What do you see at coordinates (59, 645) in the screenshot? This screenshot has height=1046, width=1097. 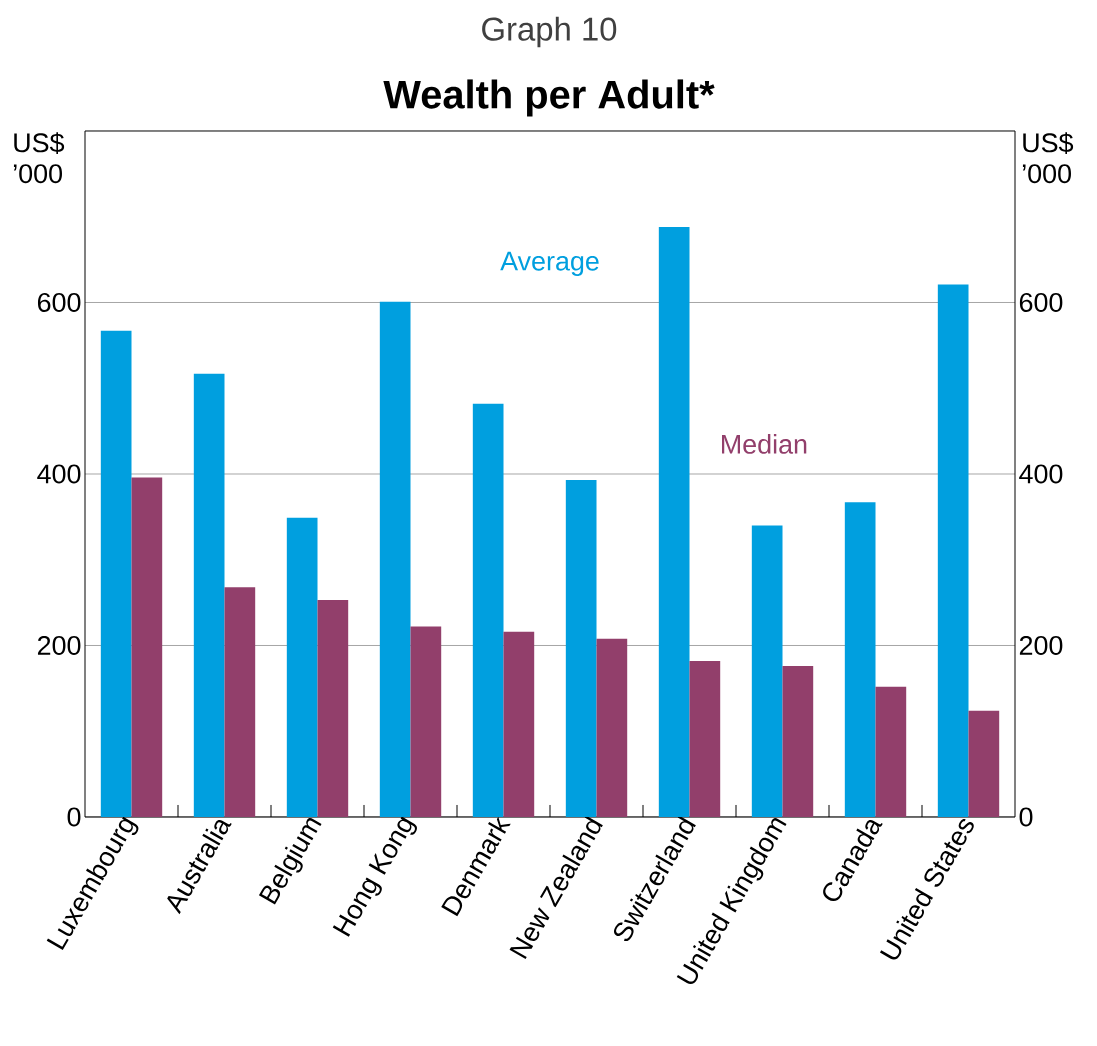 I see `y-tick-label: 200` at bounding box center [59, 645].